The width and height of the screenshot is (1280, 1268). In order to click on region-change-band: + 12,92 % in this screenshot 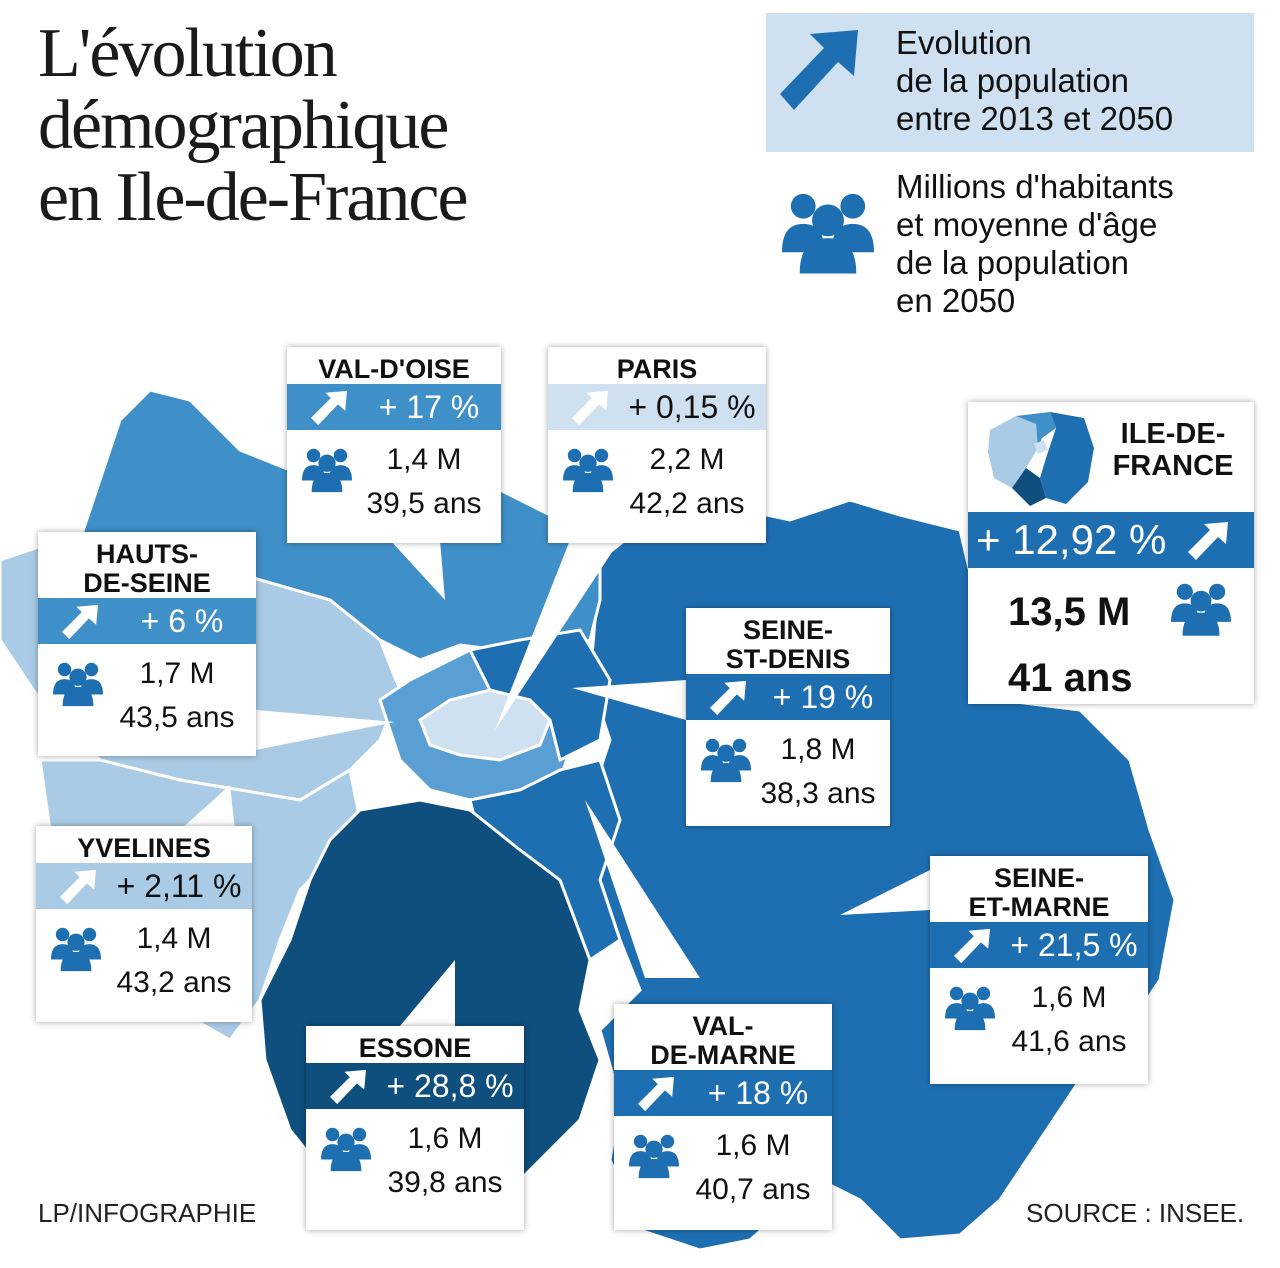, I will do `click(1111, 540)`.